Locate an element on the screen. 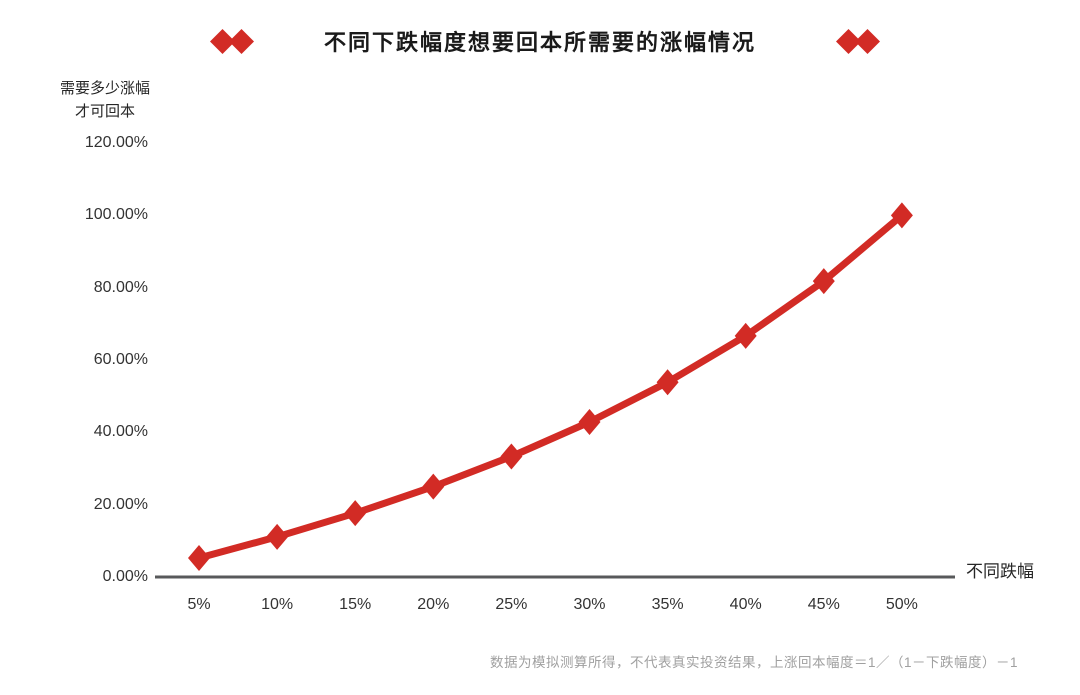  y-axis-title-line2: 才可回本 is located at coordinates (104, 111).